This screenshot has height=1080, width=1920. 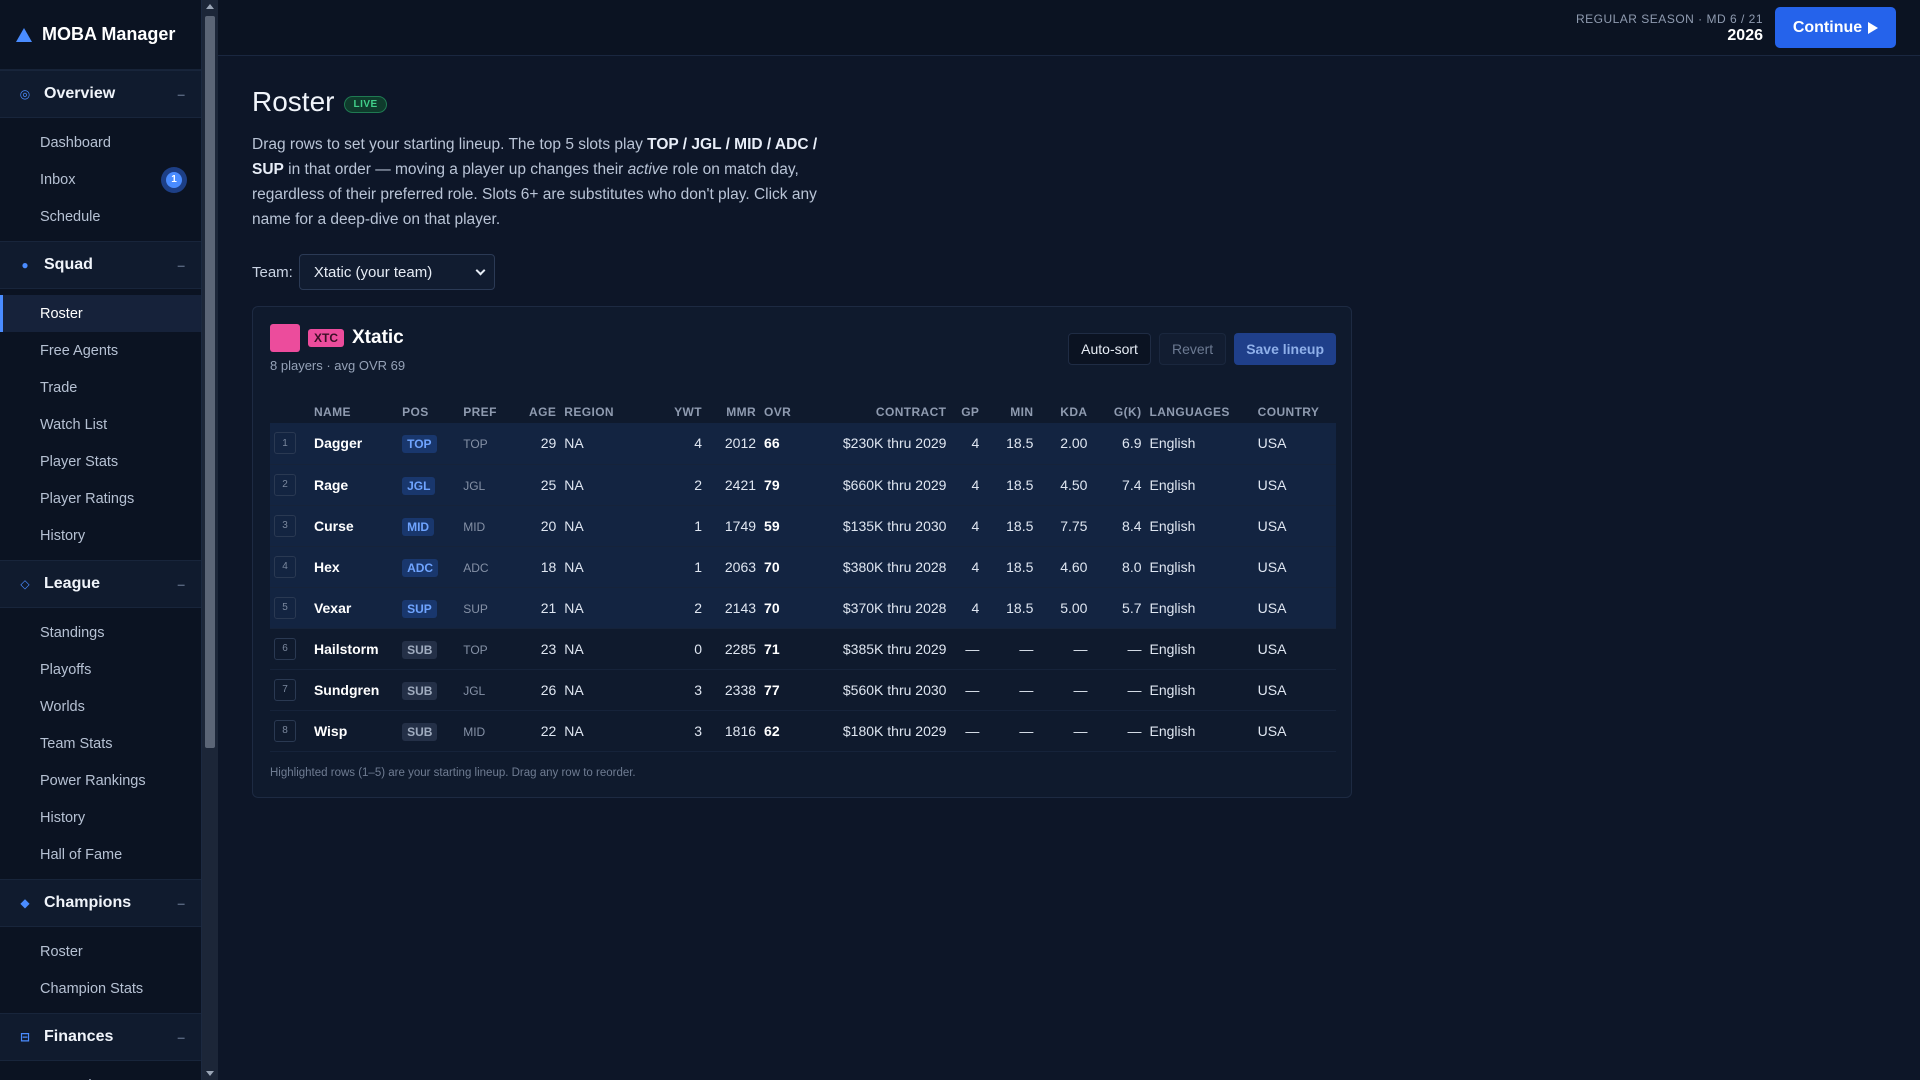 What do you see at coordinates (487, 485) in the screenshot?
I see `pref-cell: JGL` at bounding box center [487, 485].